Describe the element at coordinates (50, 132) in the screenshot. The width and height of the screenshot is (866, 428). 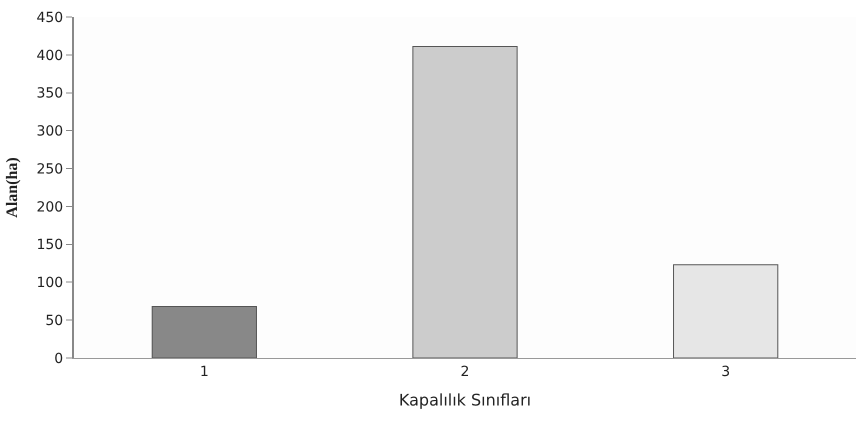
I see `y-tick-label: 300` at that location.